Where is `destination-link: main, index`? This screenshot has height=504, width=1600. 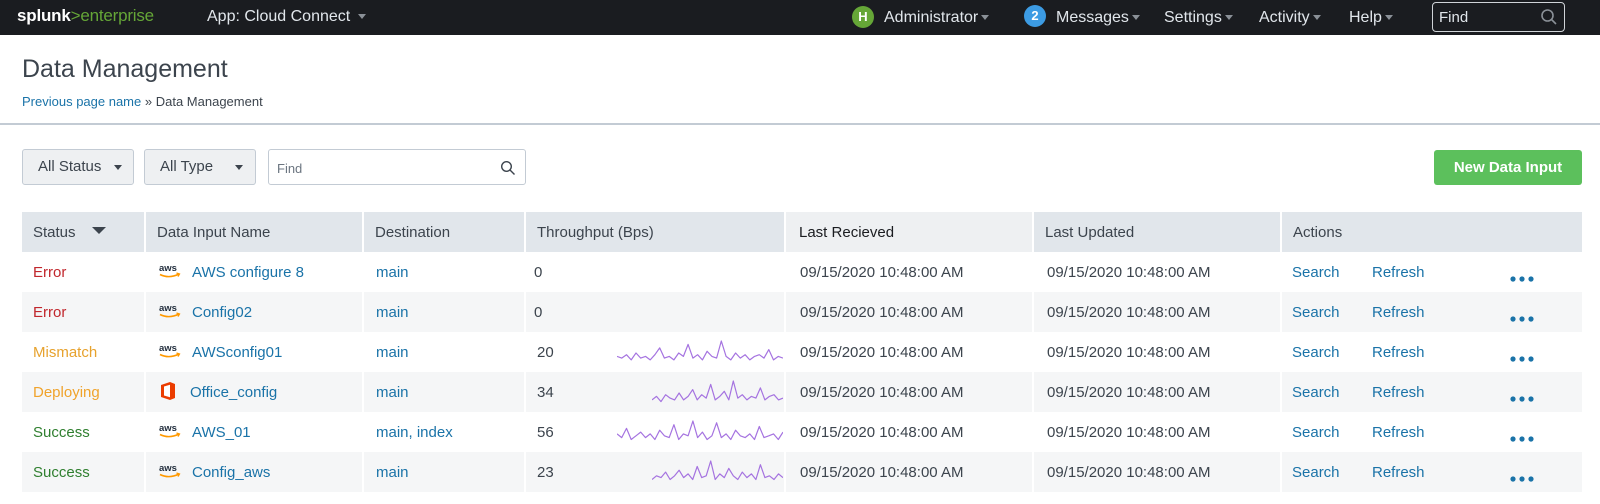
destination-link: main, index is located at coordinates (414, 432).